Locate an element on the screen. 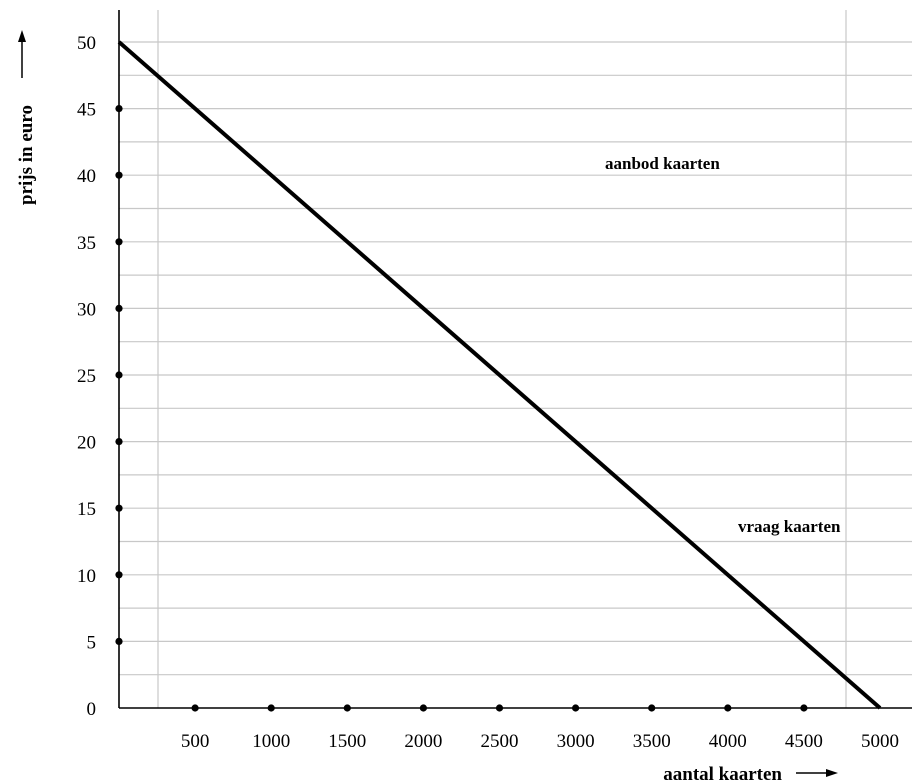 The image size is (912, 784). y-tick-label: 0 is located at coordinates (92, 709).